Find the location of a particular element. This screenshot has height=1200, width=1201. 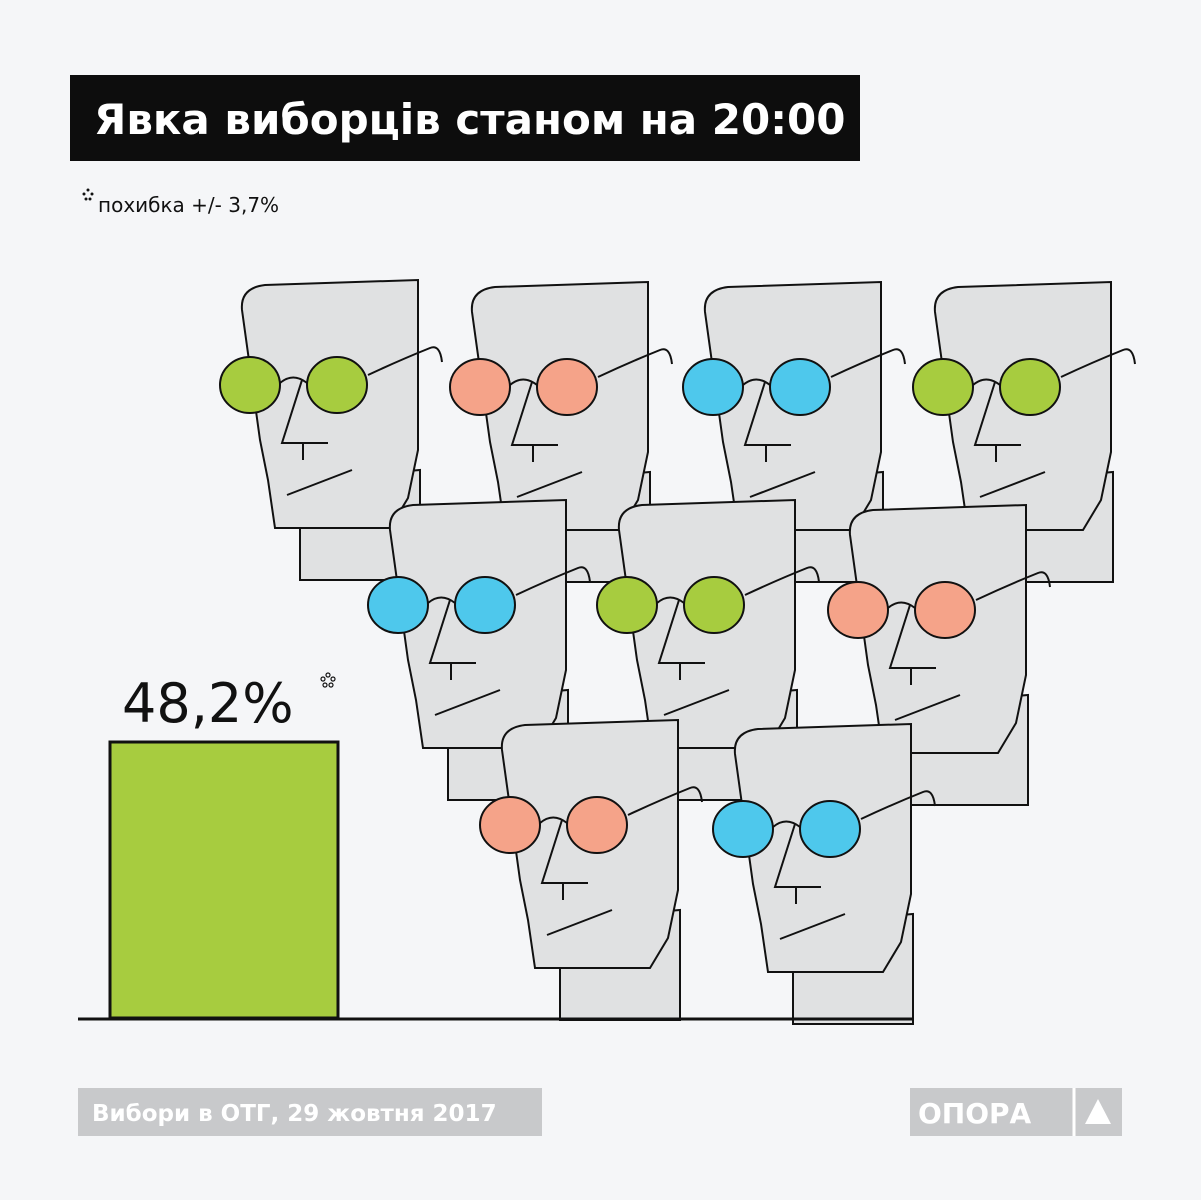

bar is located at coordinates (224, 880).